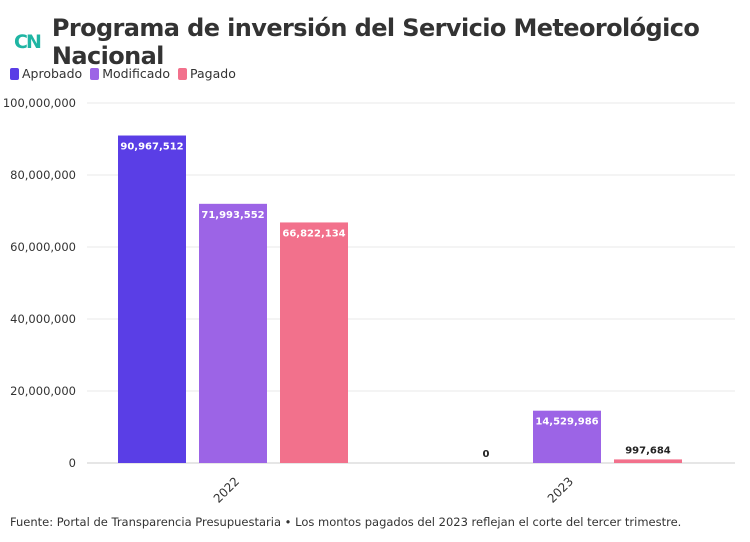  What do you see at coordinates (151, 147) in the screenshot?
I see `data-label: 90,967,512` at bounding box center [151, 147].